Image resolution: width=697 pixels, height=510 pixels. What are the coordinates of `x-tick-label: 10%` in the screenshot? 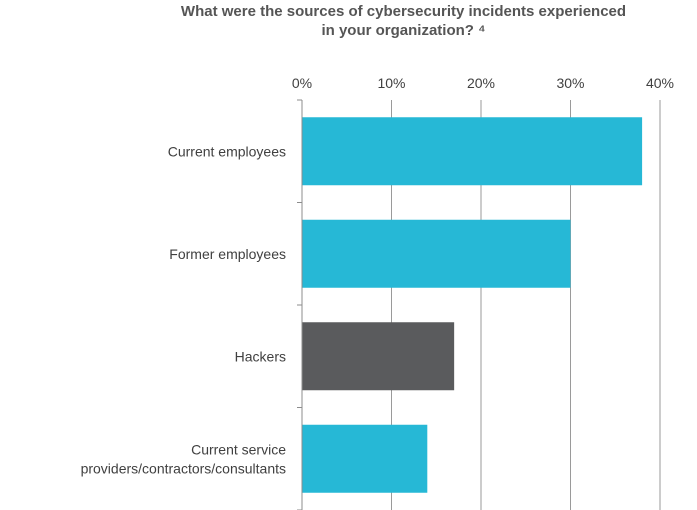 It's located at (391, 83).